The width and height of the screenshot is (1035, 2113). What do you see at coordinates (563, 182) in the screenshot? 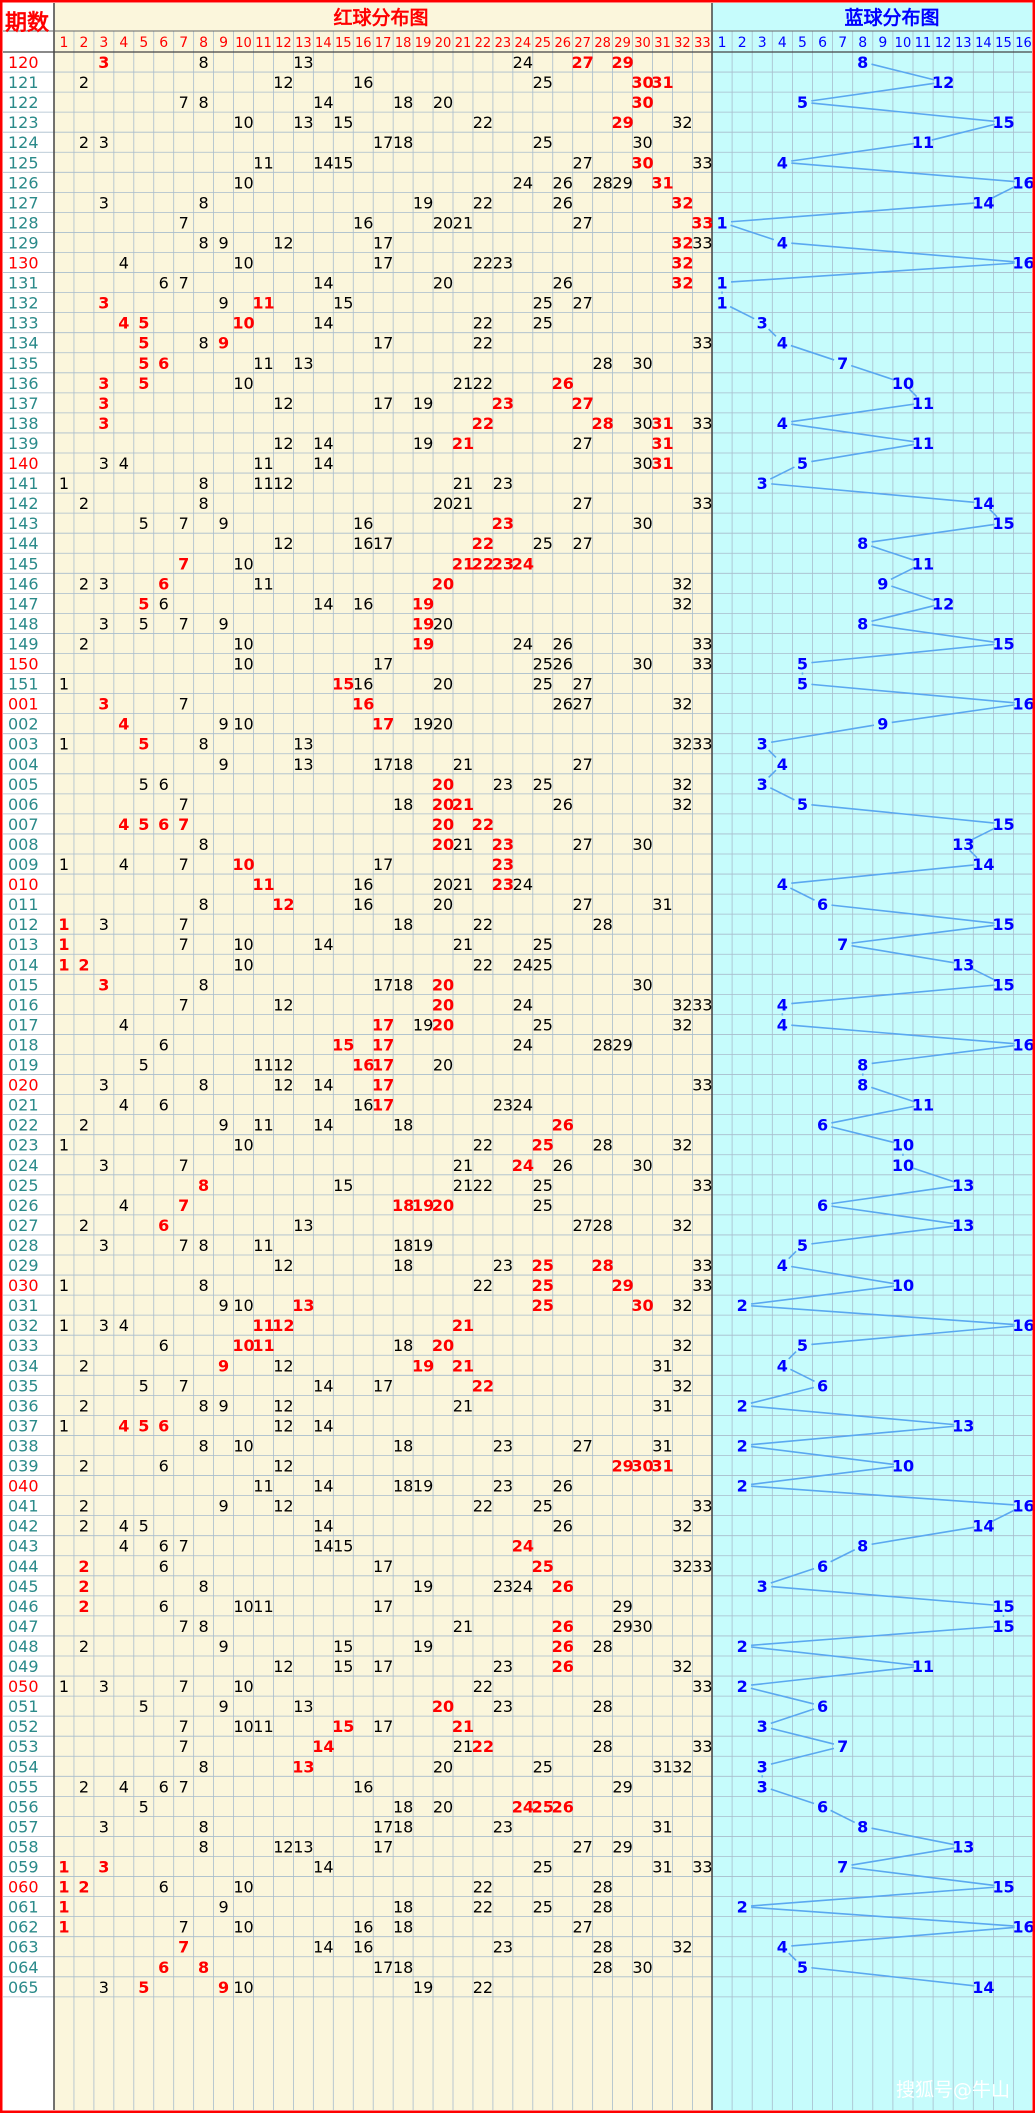
I see `red-ball-number: 26` at bounding box center [563, 182].